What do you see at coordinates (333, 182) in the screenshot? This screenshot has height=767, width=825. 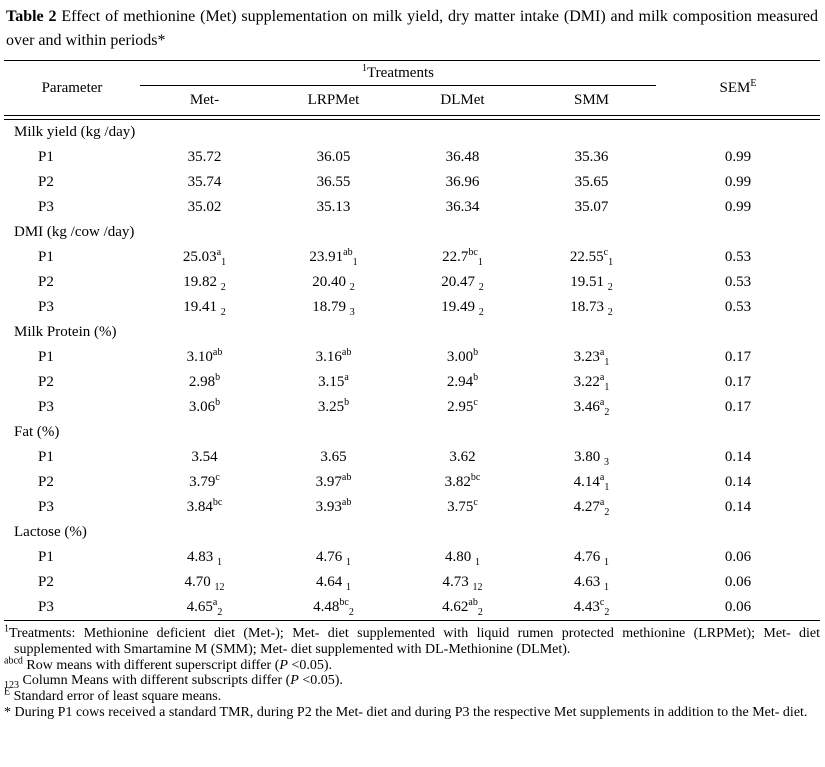 I see `table-cell: 36.55` at bounding box center [333, 182].